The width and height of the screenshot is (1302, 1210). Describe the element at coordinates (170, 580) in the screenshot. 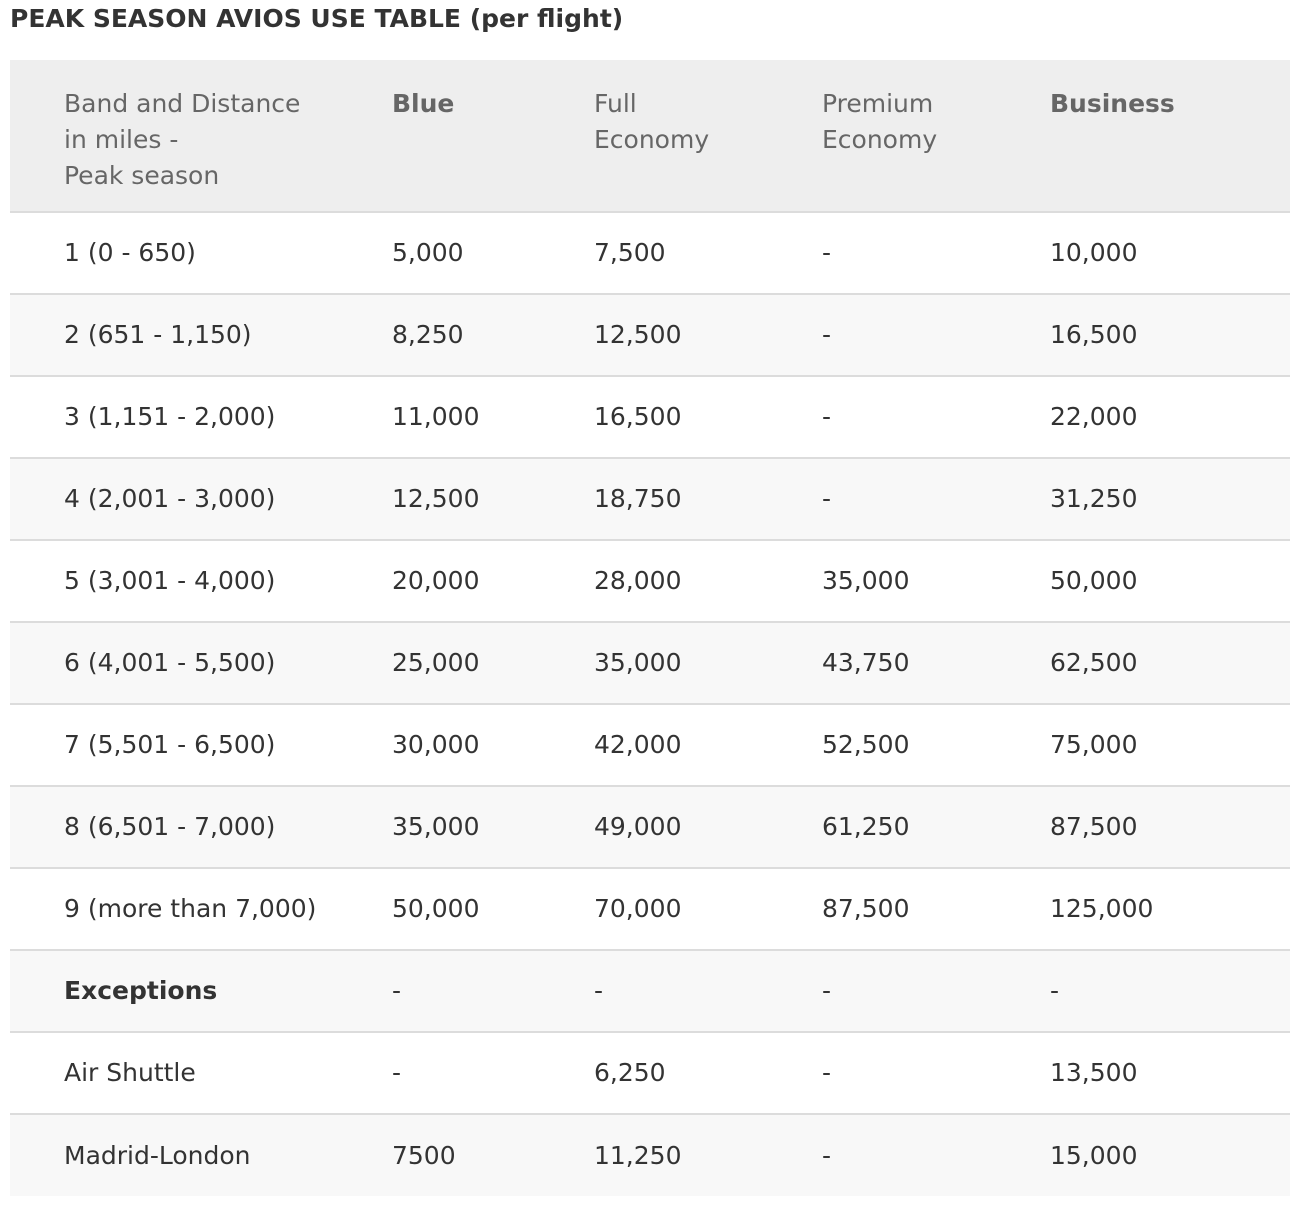

I see `band-cell: 5 (3,001 - 4,000)` at that location.